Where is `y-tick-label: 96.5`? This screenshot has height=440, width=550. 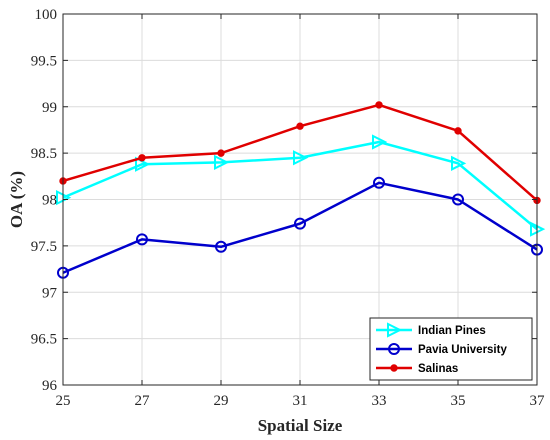 y-tick-label: 96.5 is located at coordinates (44, 340).